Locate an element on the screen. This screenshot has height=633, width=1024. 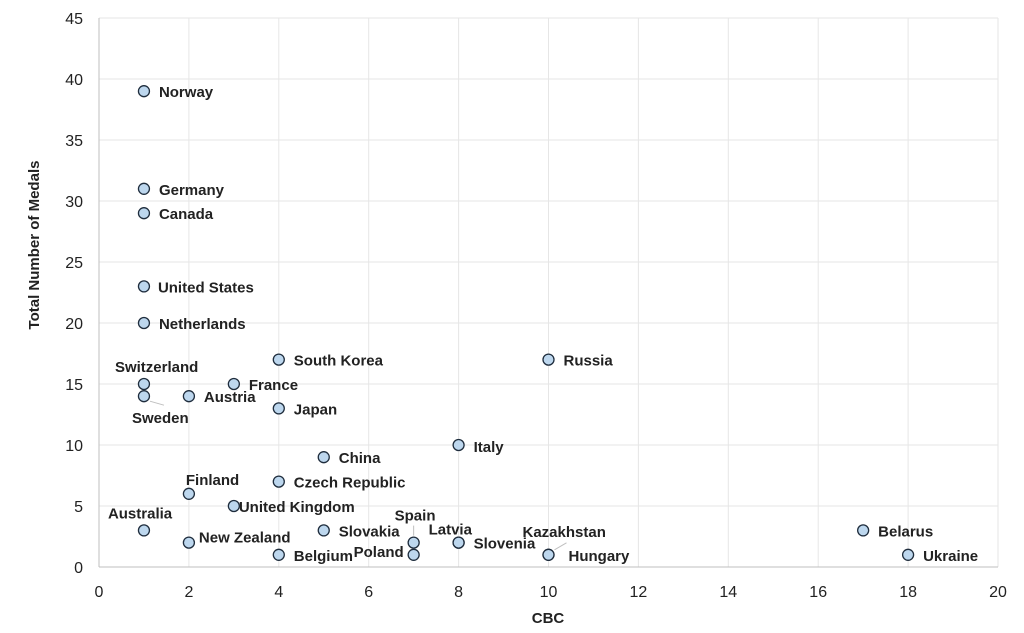
point-label: Belgium is located at coordinates (323, 556).